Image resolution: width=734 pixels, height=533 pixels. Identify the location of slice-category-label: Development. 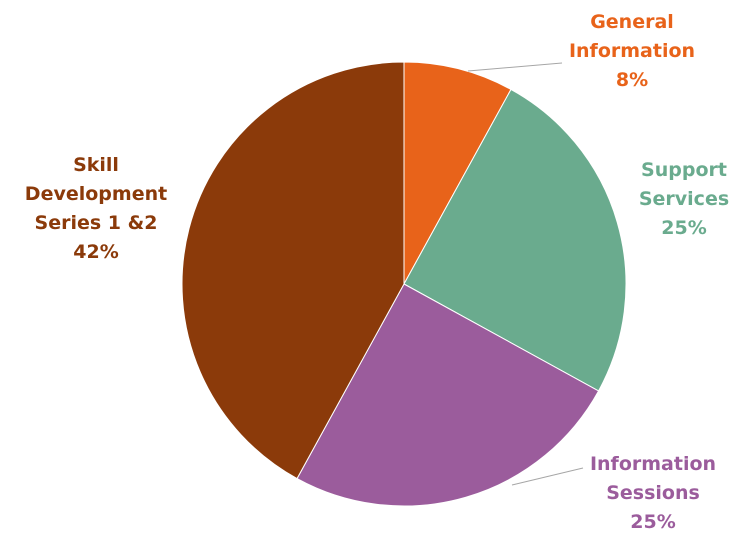
(96, 194).